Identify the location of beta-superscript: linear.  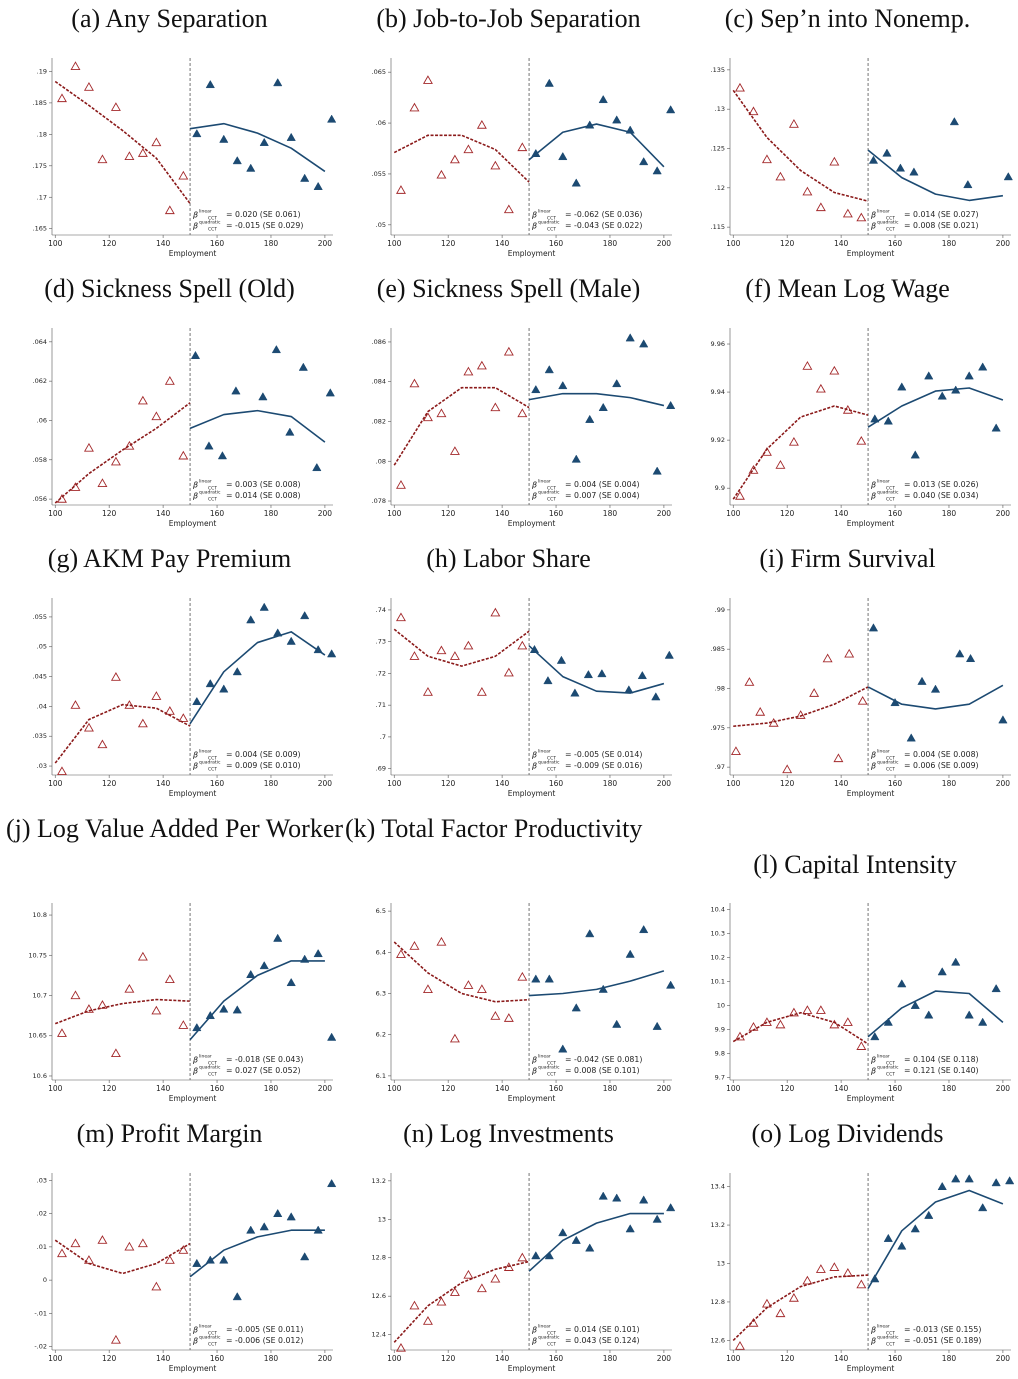
(544, 212).